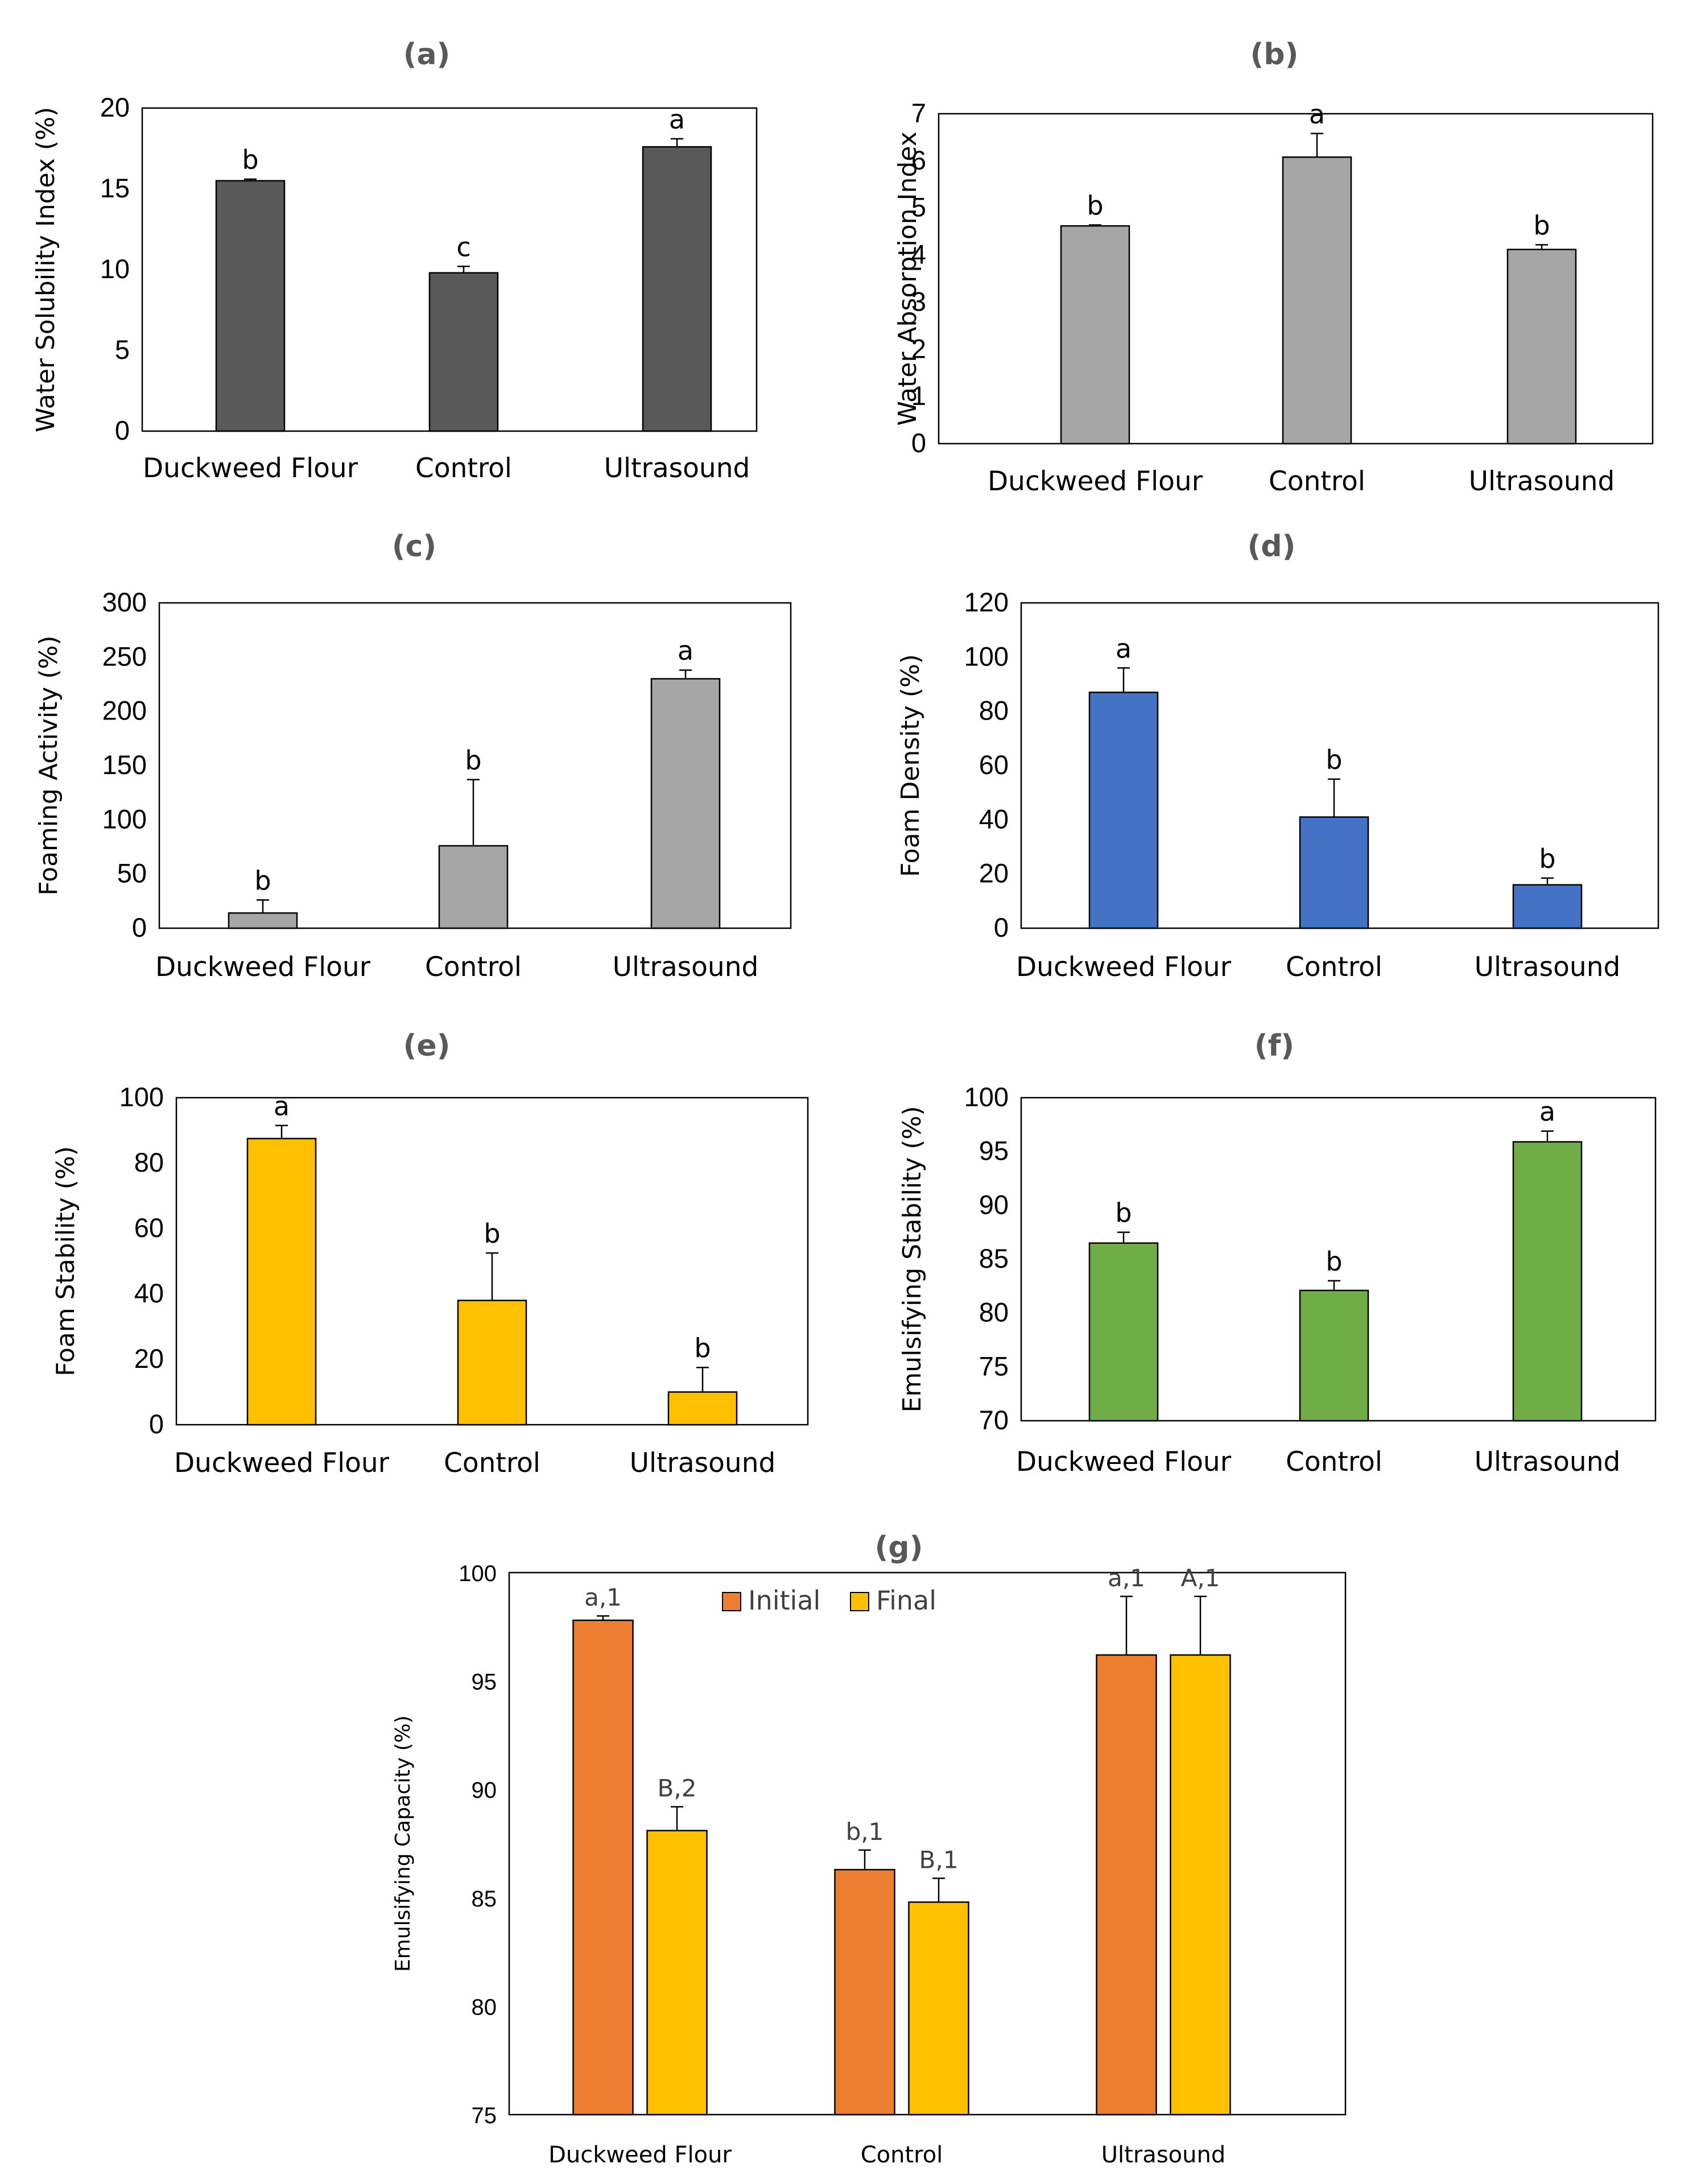 The width and height of the screenshot is (1701, 2184). I want to click on legend-label: Final, so click(906, 1600).